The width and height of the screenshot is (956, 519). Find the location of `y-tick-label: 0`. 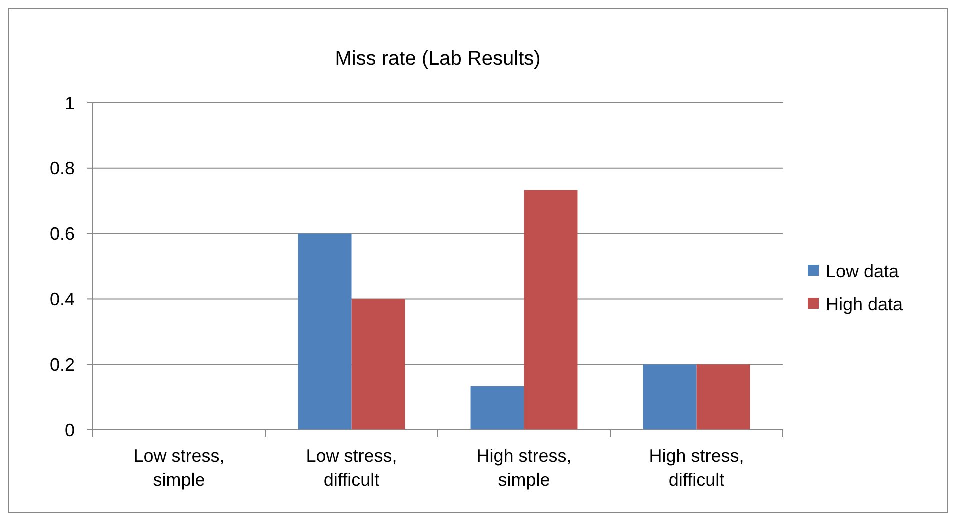

y-tick-label: 0 is located at coordinates (69, 430).